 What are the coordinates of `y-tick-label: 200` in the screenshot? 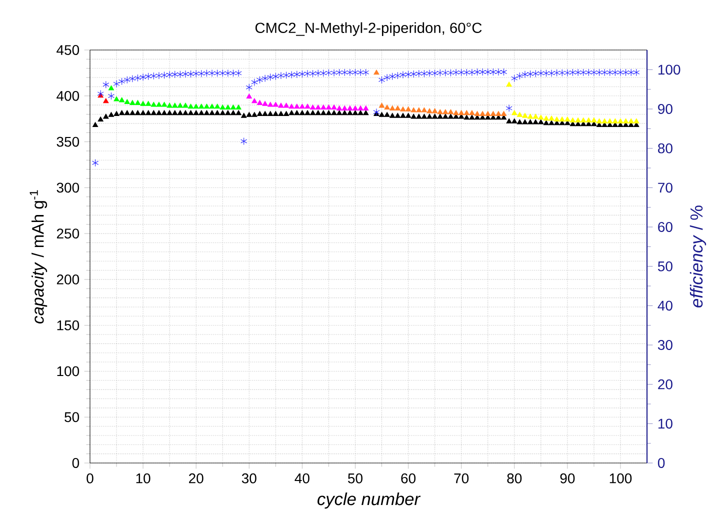 It's located at (68, 279).